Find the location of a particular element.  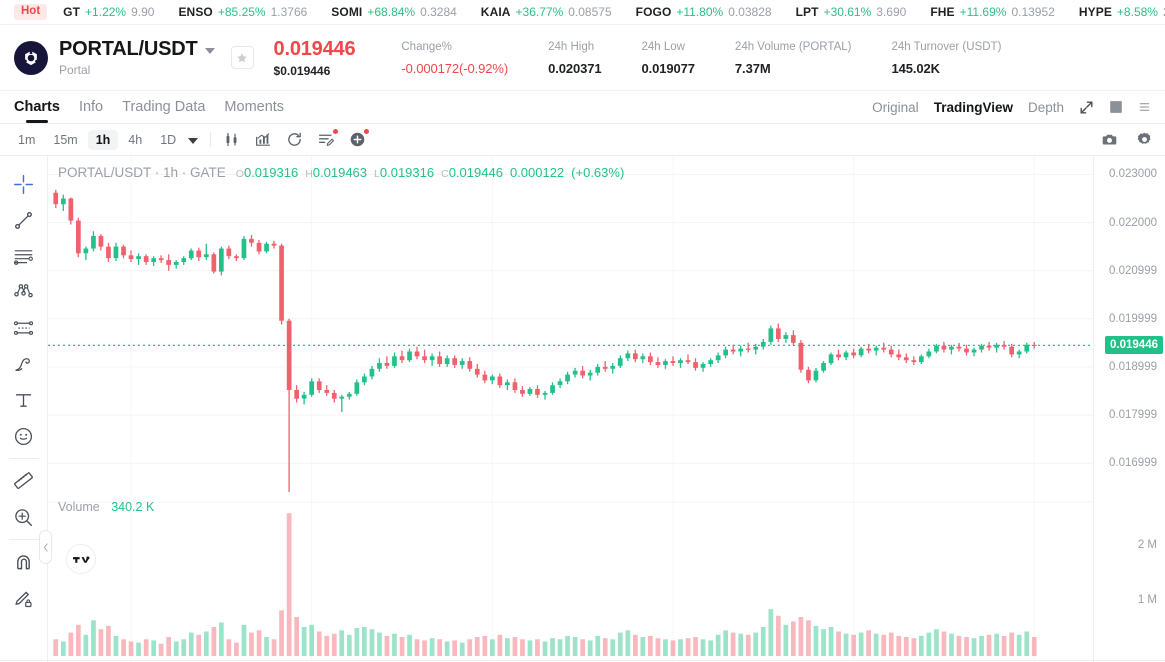

ohlc-close: C0.019446 is located at coordinates (472, 172).